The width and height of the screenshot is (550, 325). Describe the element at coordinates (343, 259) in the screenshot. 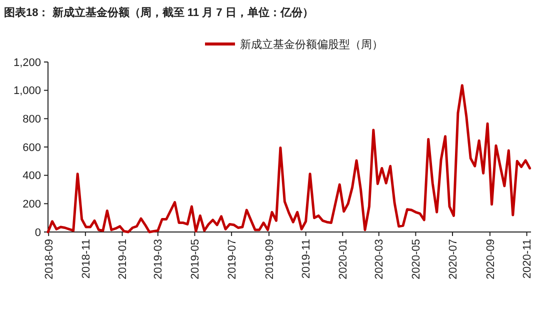

I see `x-tick-label: 2020-01` at that location.